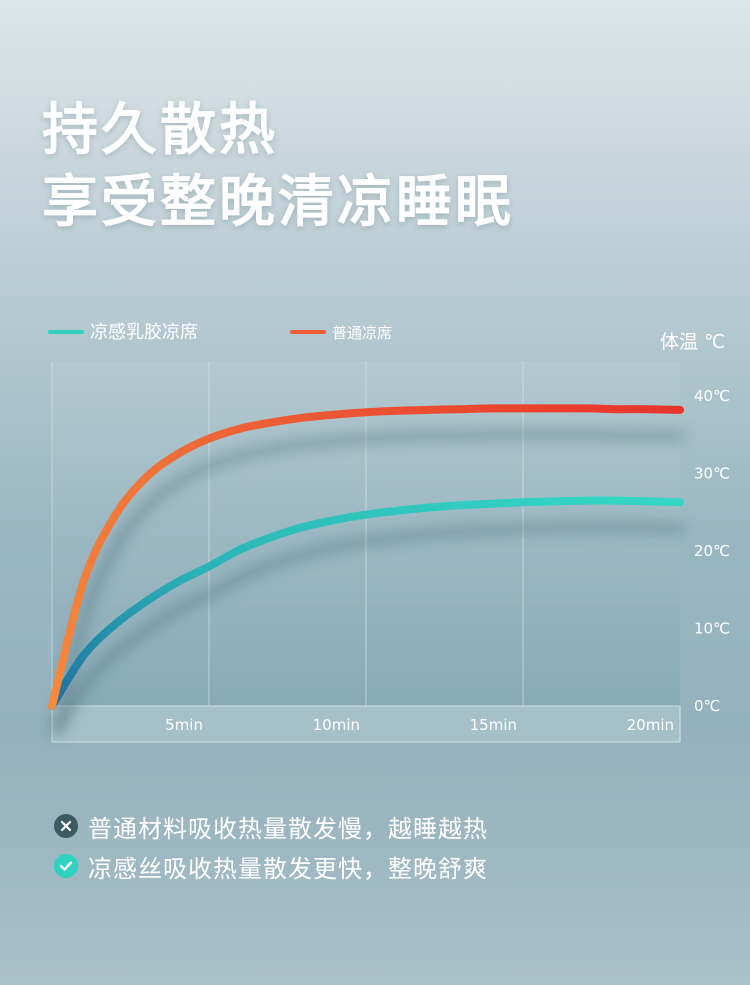 The height and width of the screenshot is (985, 750). I want to click on notes-list: 普通材料吸收热量散发慢，越睡越热 凉感丝吸收热量散发更快，整晚舒爽, so click(271, 846).